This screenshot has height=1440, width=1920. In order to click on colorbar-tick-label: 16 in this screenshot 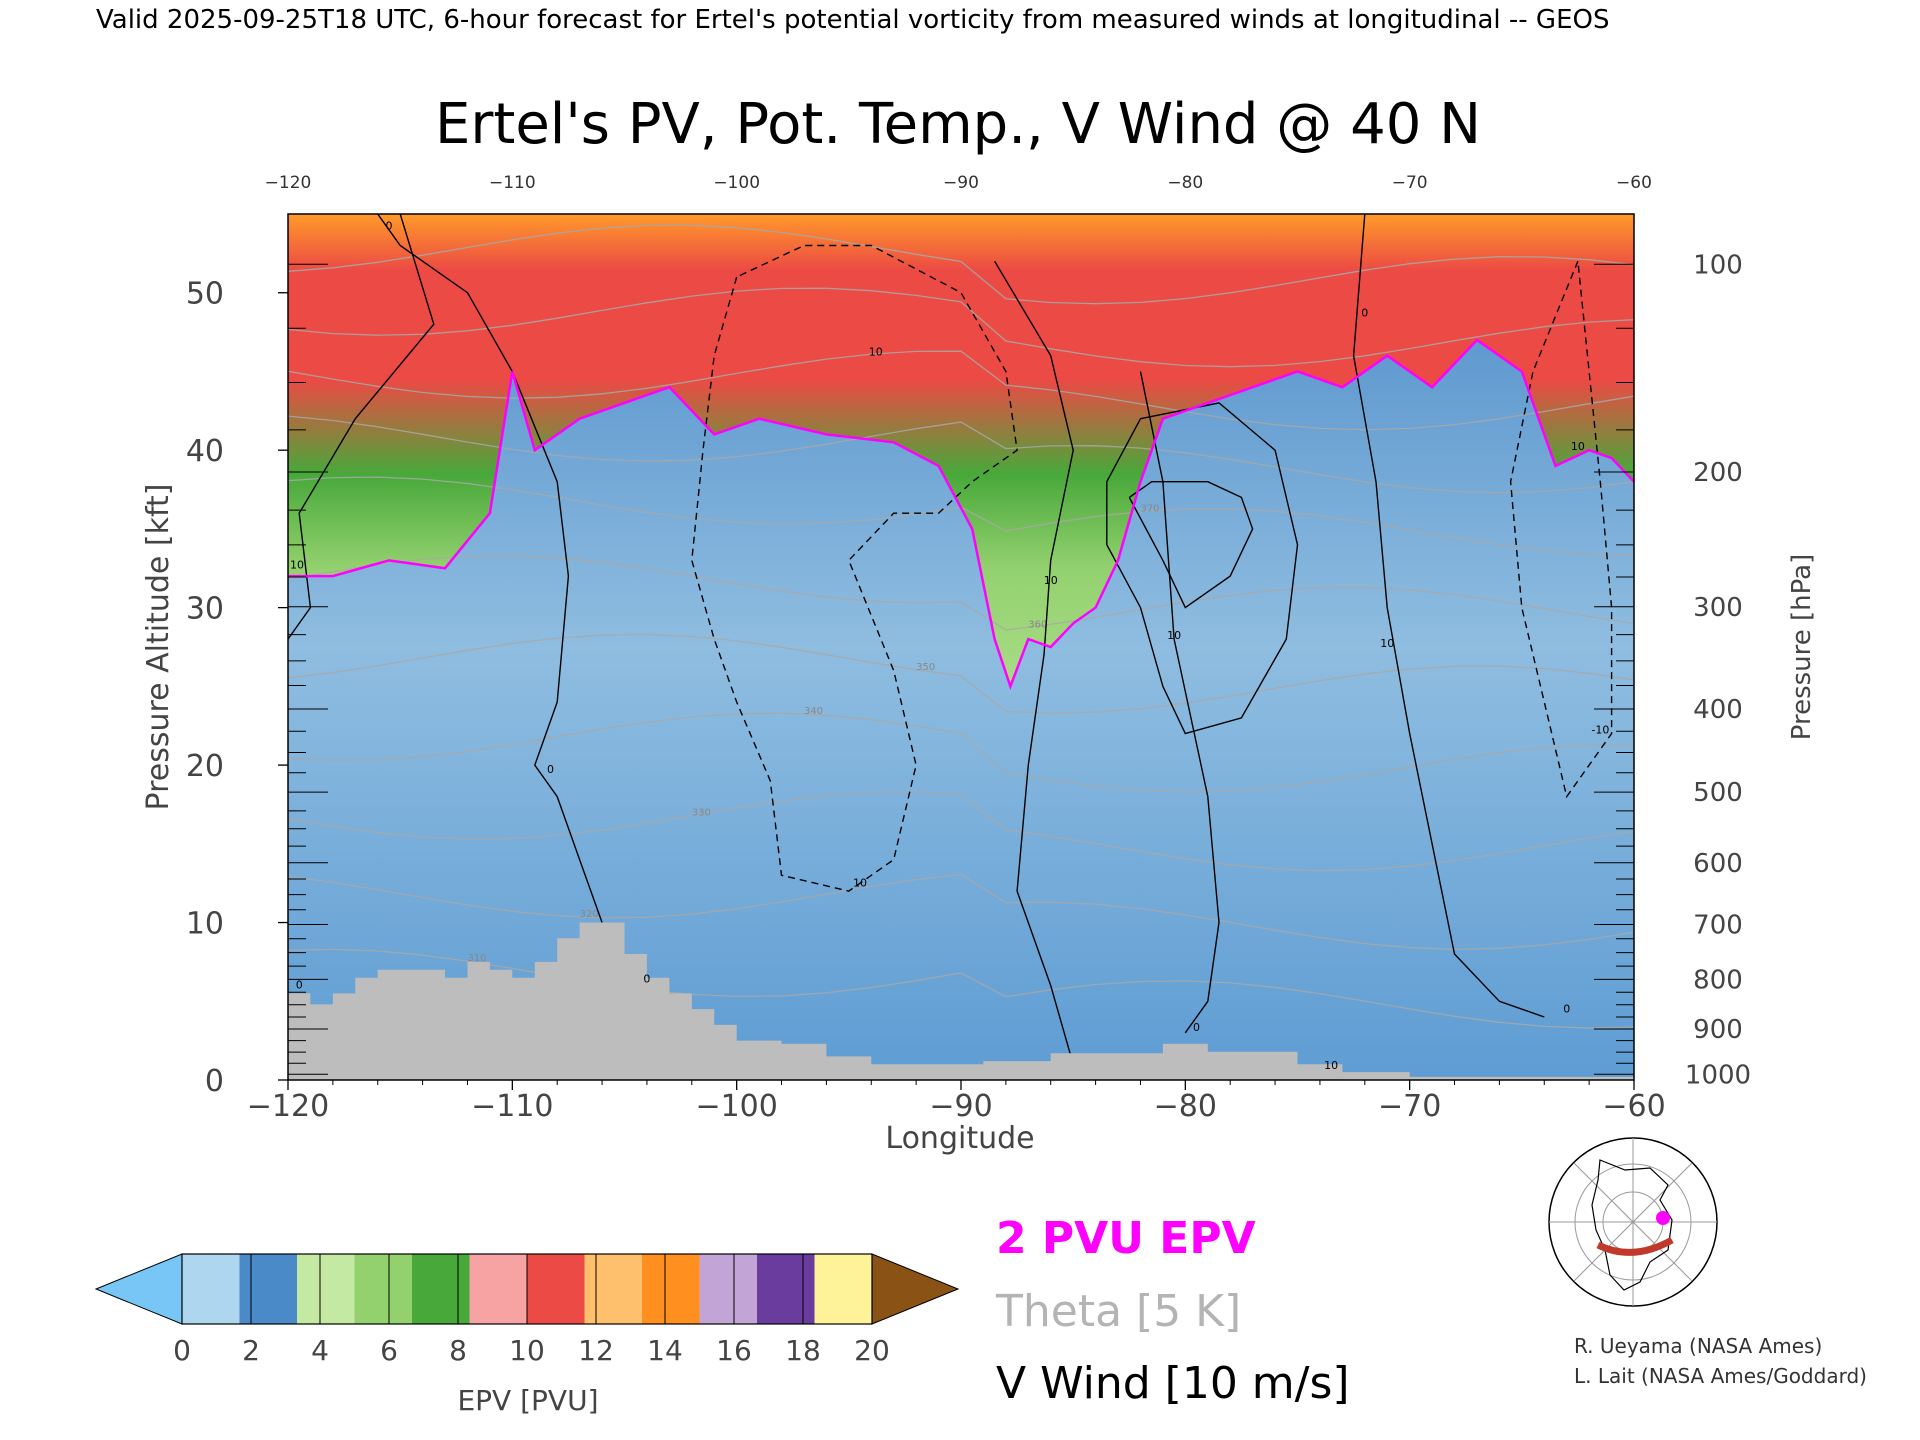, I will do `click(734, 1350)`.